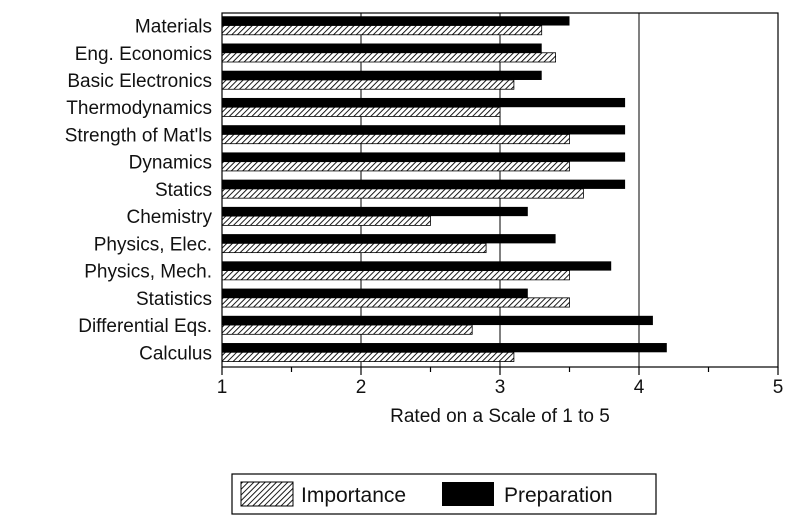 This screenshot has height=519, width=791. Describe the element at coordinates (361, 111) in the screenshot. I see `bar-importance-thermodynamics` at that location.